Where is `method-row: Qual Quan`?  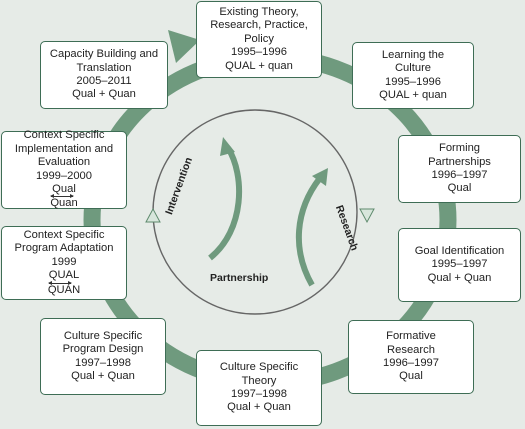 method-row: Qual Quan is located at coordinates (64, 196).